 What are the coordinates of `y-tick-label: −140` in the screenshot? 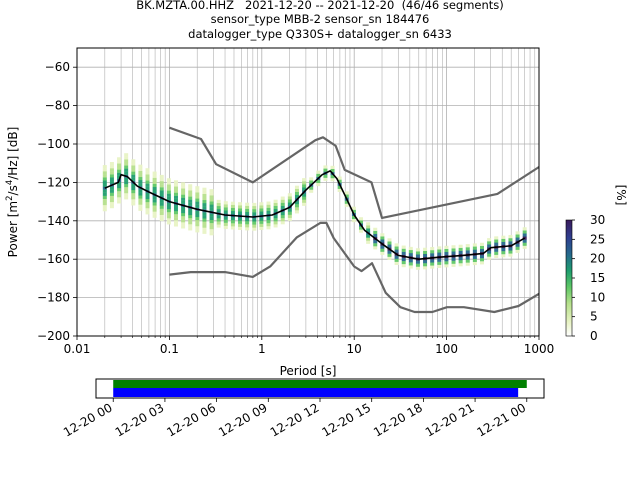 It's located at (53, 221).